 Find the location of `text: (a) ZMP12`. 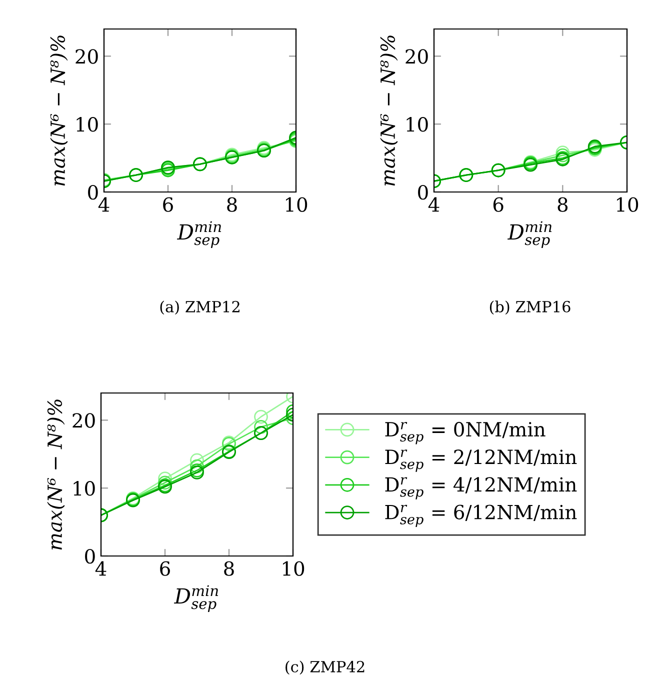

text: (a) ZMP12 is located at coordinates (200, 307).